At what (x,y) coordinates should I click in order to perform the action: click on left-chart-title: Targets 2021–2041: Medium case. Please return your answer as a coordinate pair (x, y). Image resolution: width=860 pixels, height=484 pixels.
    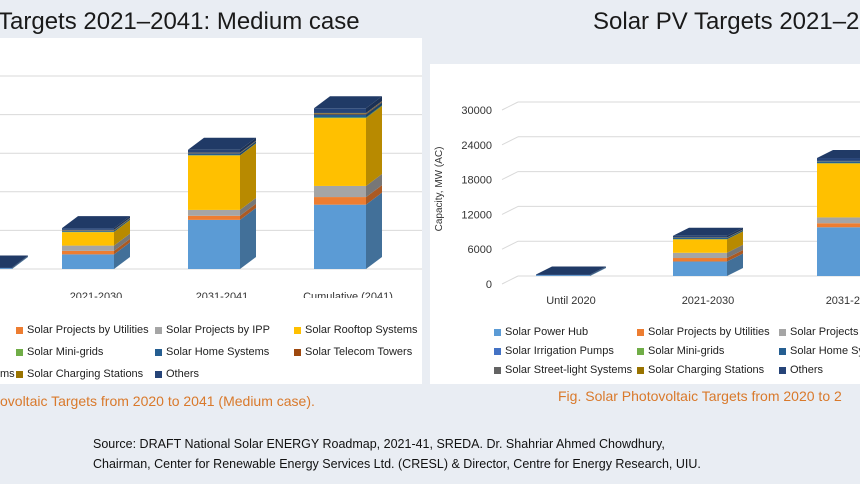
    Looking at the image, I should click on (180, 21).